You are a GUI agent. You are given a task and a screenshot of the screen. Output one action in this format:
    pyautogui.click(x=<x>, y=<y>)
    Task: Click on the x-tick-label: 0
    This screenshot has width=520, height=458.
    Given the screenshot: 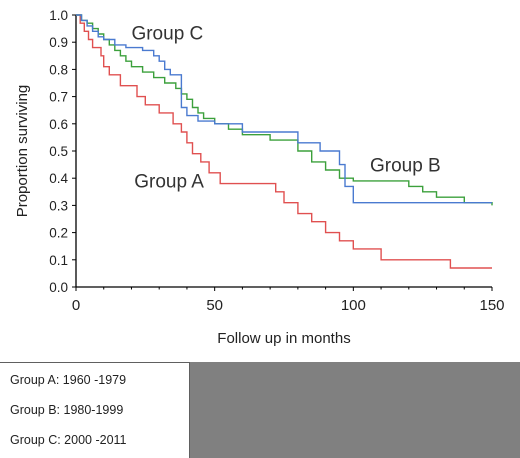 What is the action you would take?
    pyautogui.click(x=76, y=305)
    